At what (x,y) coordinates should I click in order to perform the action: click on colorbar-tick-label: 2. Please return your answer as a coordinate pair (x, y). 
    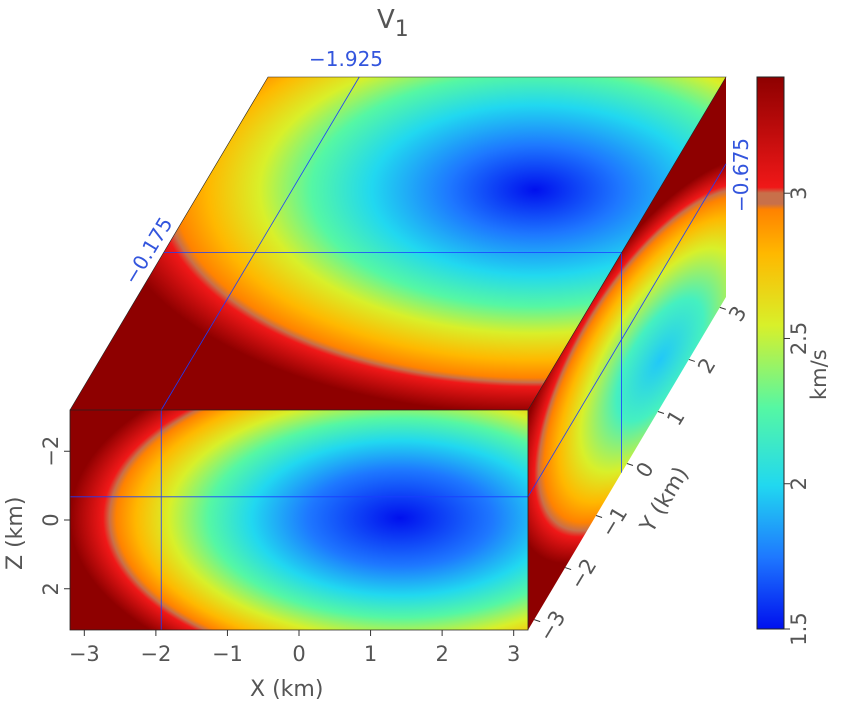
    Looking at the image, I should click on (799, 483).